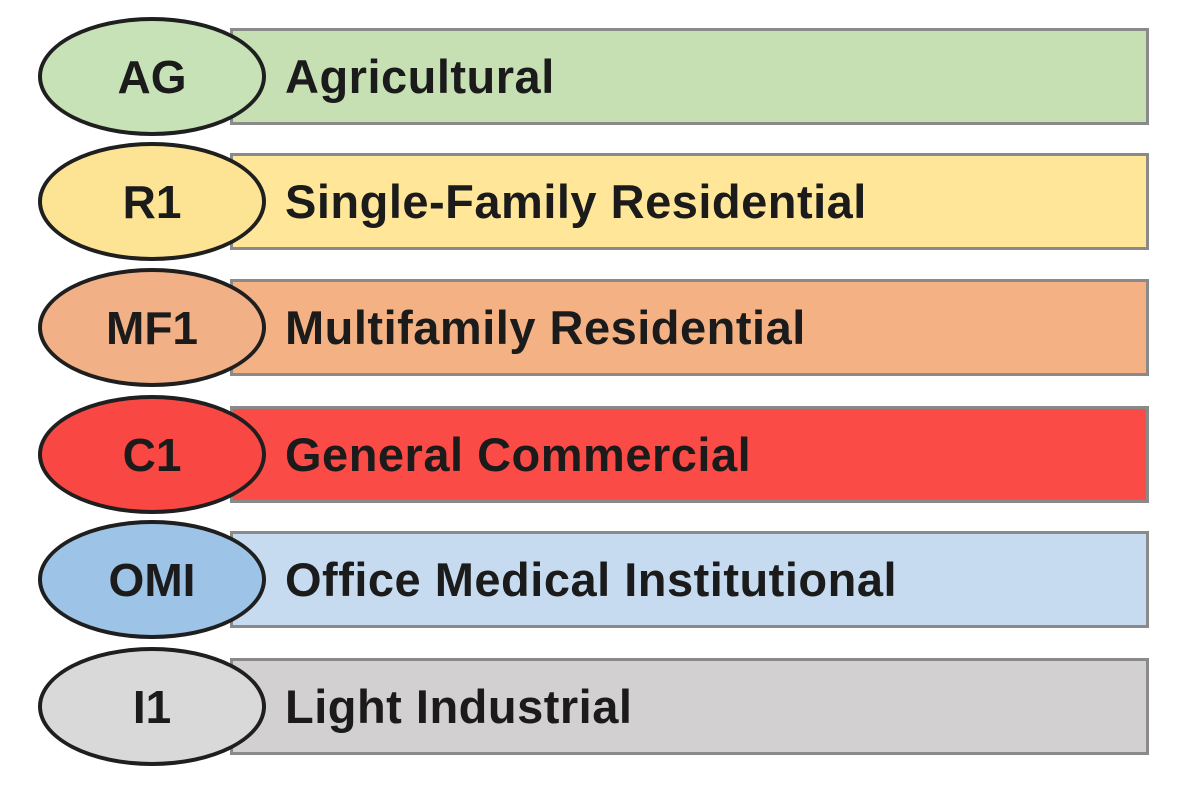 This screenshot has height=798, width=1199. I want to click on legend-row: Light Industrial I1, so click(599, 706).